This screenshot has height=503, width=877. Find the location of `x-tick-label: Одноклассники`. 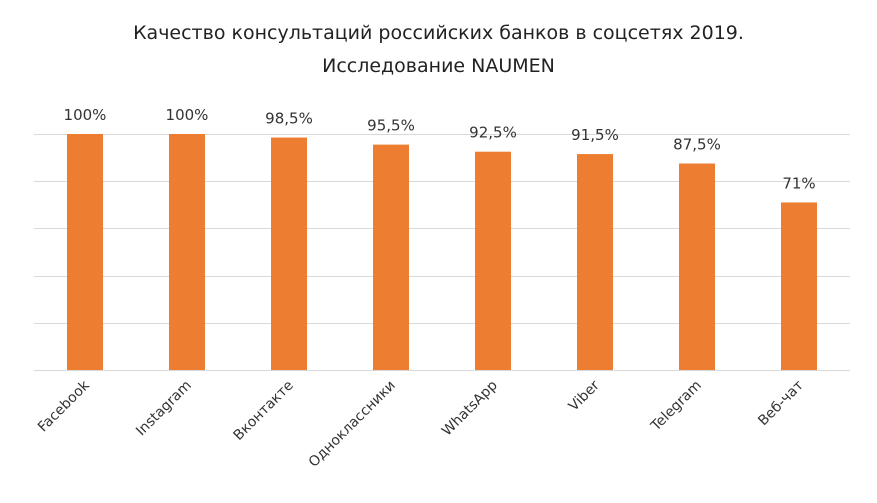

x-tick-label: Одноклассники is located at coordinates (352, 424).